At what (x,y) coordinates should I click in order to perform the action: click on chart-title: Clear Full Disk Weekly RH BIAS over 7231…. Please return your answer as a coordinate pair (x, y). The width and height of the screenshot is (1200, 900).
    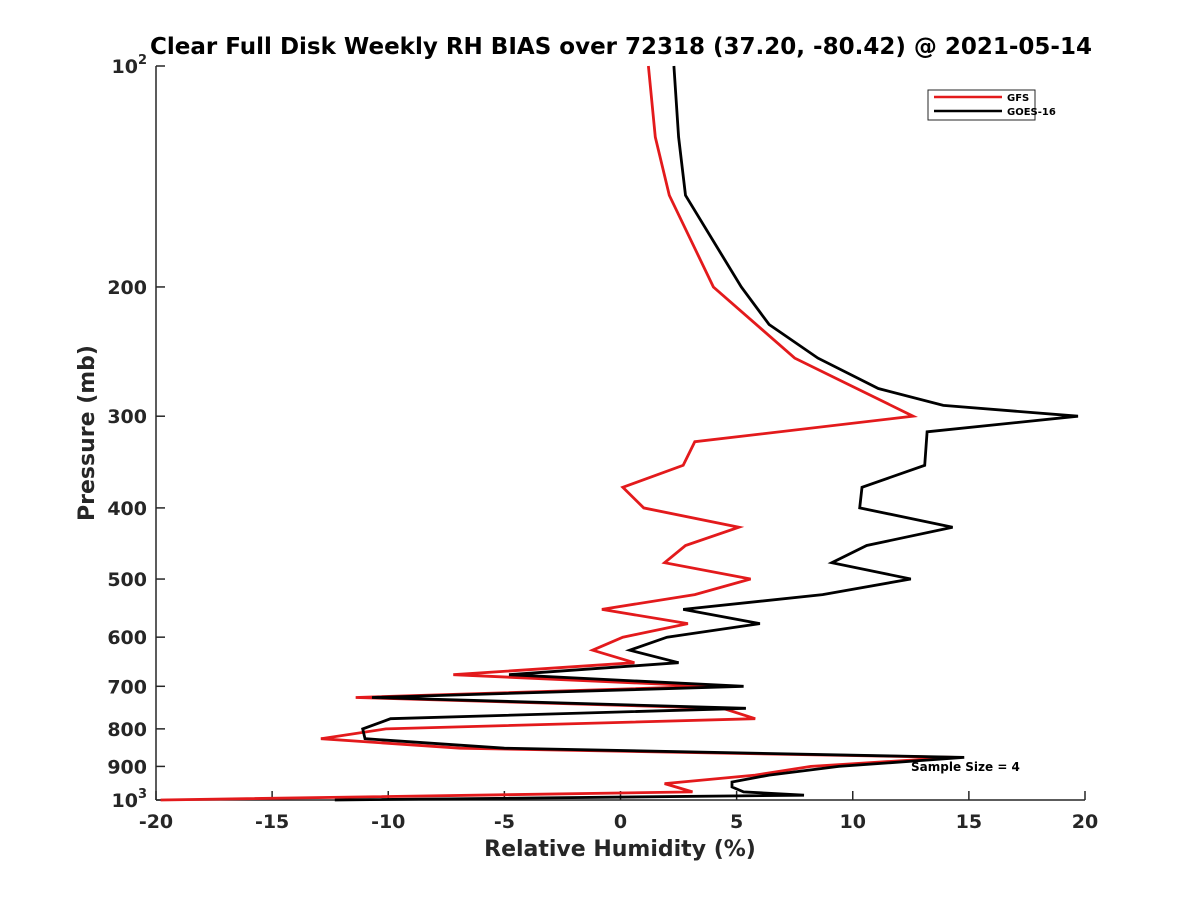
    Looking at the image, I should click on (621, 47).